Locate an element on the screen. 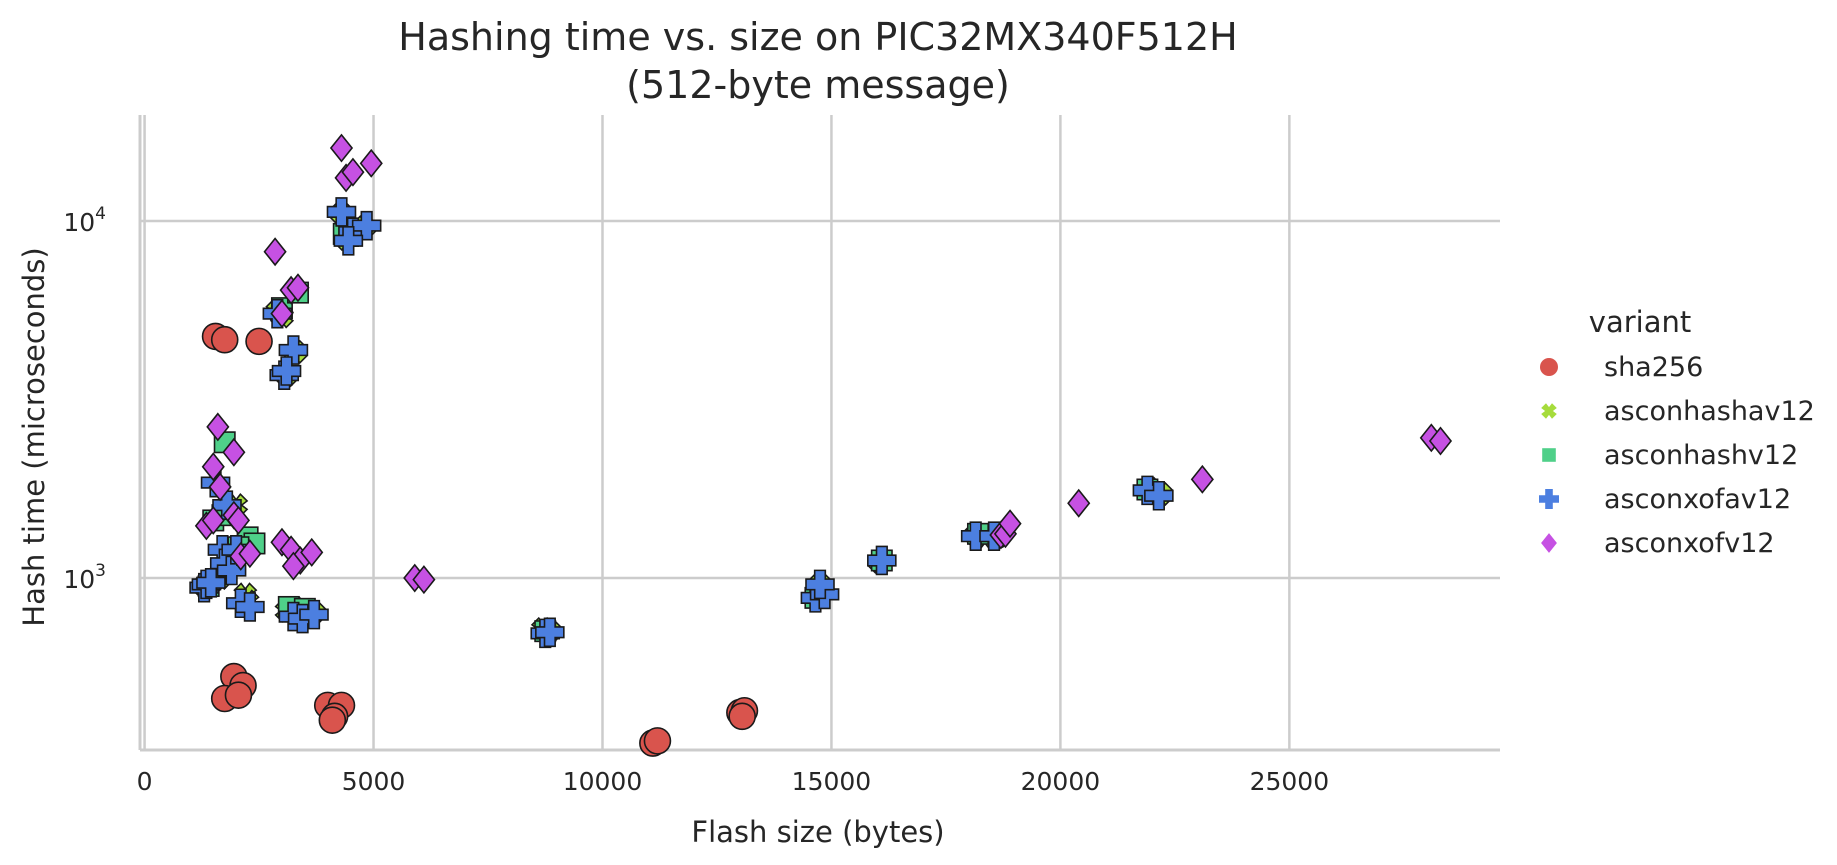  legend-label-asconxofv12: asconxofv12 is located at coordinates (1689, 543).